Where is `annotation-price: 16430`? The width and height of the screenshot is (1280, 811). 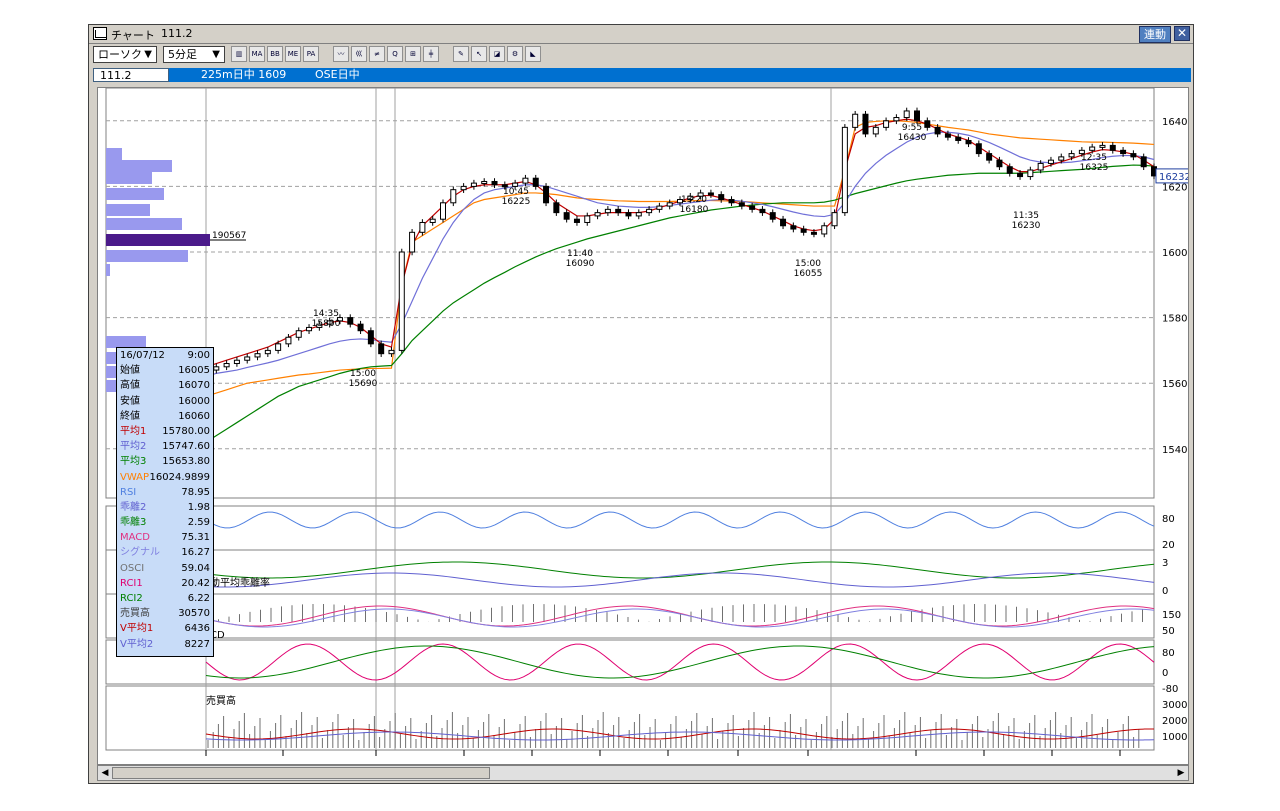 annotation-price: 16430 is located at coordinates (912, 138).